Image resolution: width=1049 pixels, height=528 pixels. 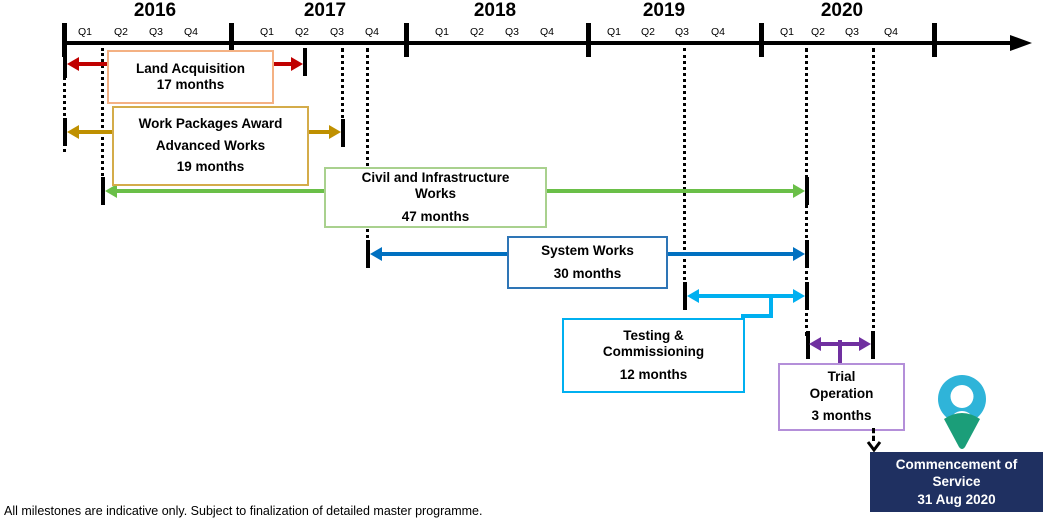 What do you see at coordinates (851, 32) in the screenshot?
I see `quarter-label-2020-q3: Q3` at bounding box center [851, 32].